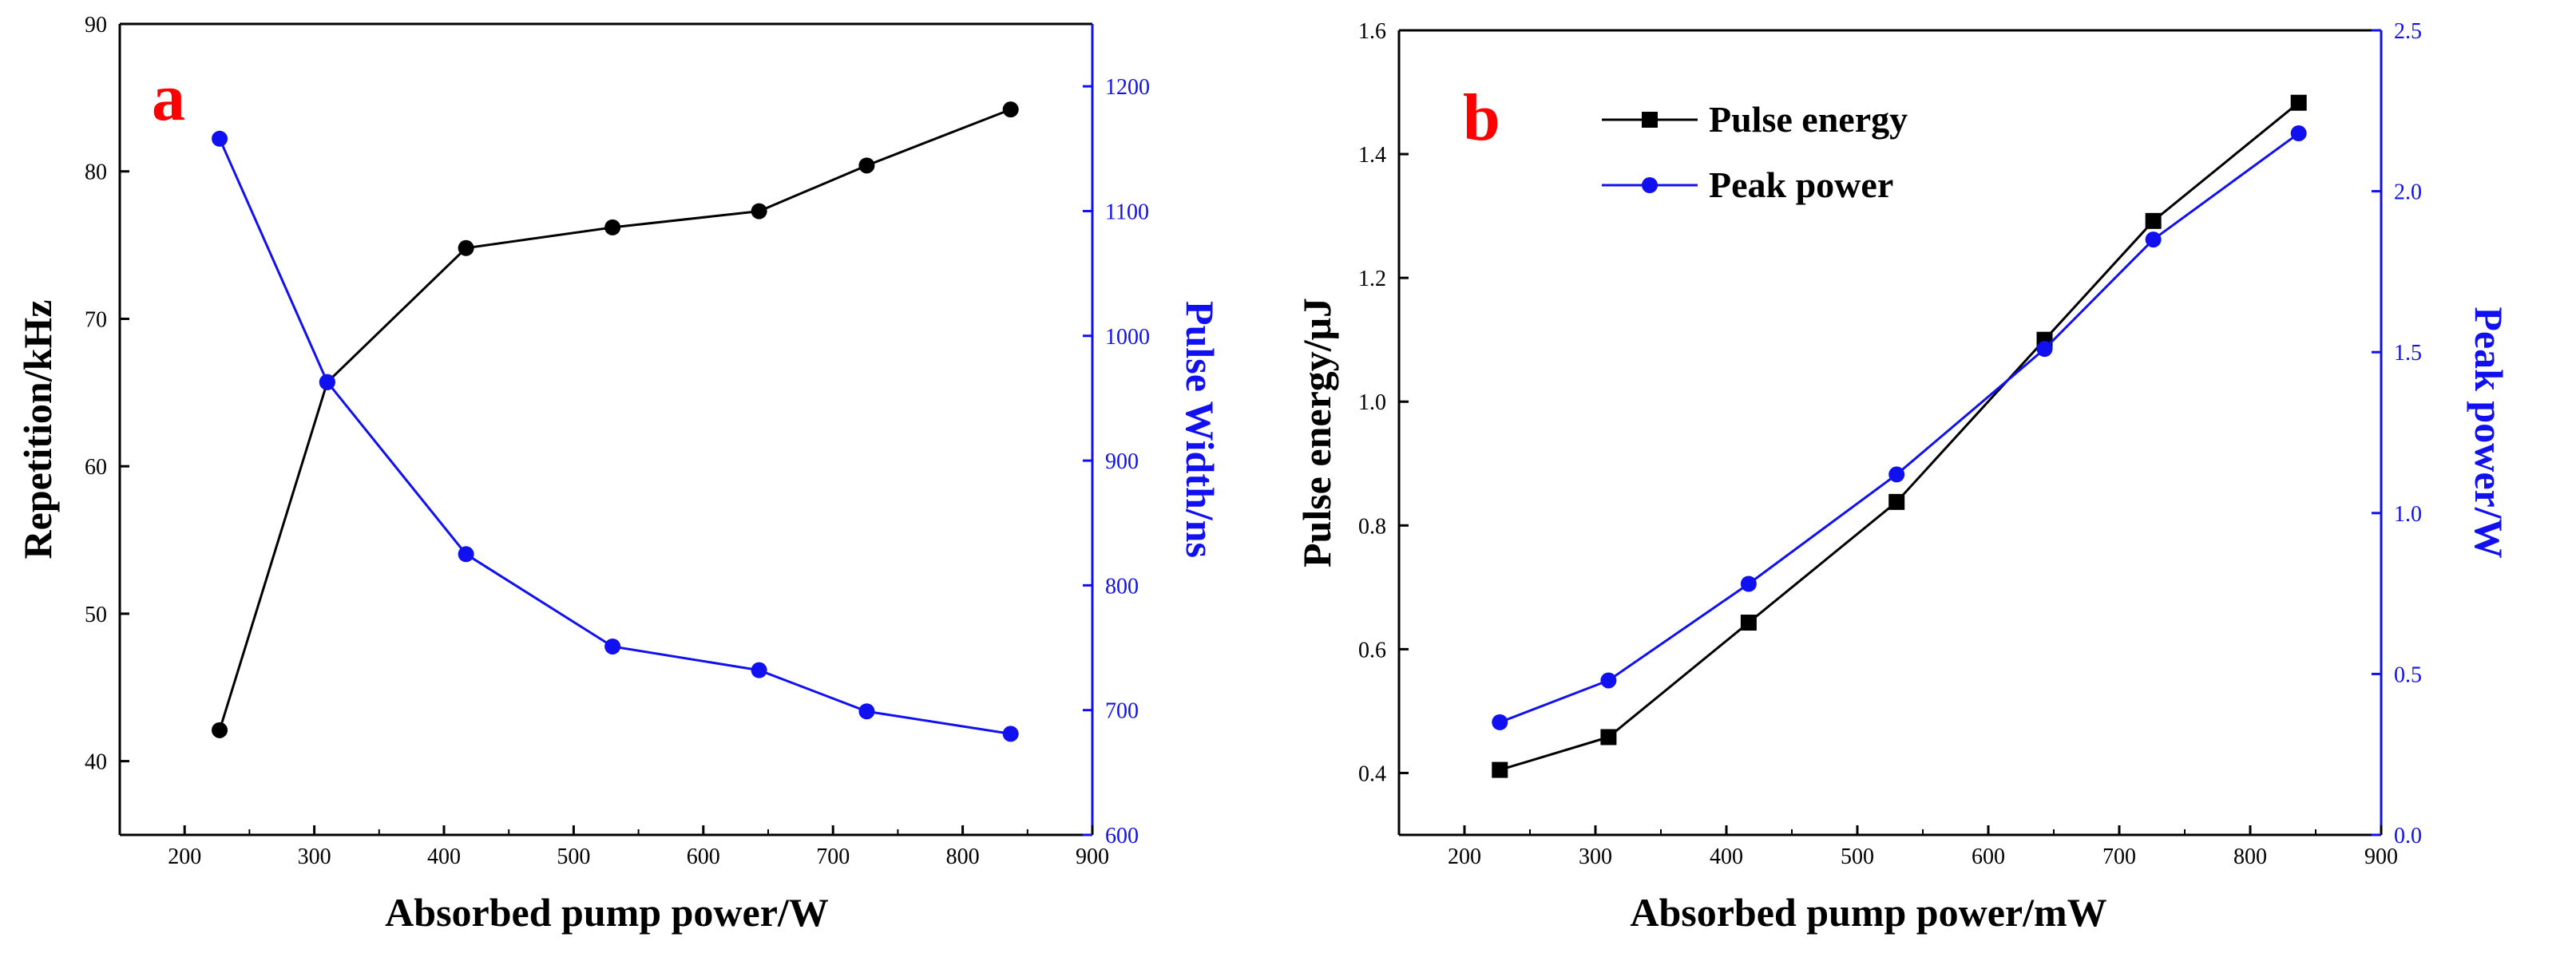 The width and height of the screenshot is (2576, 961). What do you see at coordinates (1122, 462) in the screenshot?
I see `right-y-tick-label: 900` at bounding box center [1122, 462].